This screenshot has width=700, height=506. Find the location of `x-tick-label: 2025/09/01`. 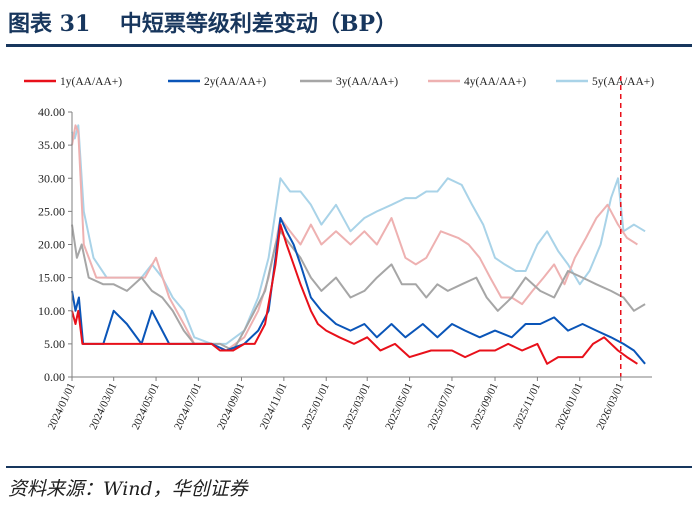

x-tick-label: 2025/09/01 is located at coordinates (485, 406).